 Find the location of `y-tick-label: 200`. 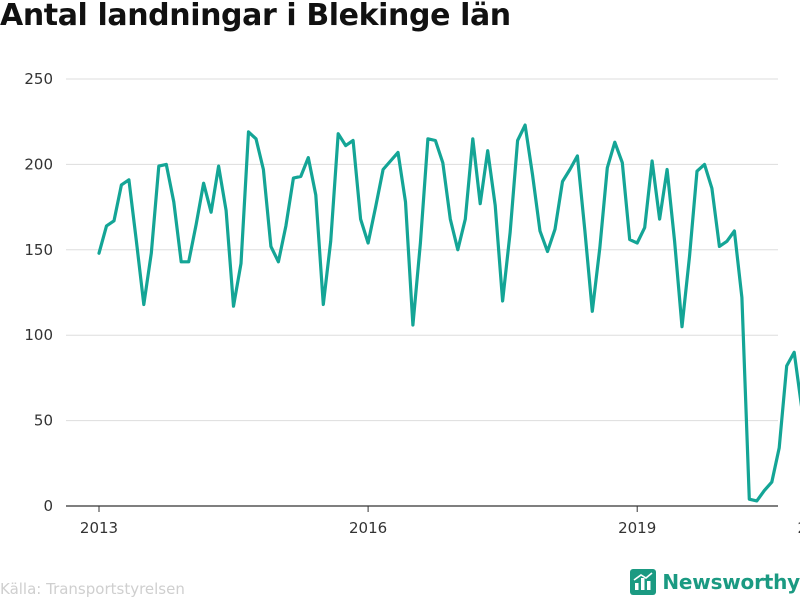

y-tick-label: 200 is located at coordinates (38, 164).